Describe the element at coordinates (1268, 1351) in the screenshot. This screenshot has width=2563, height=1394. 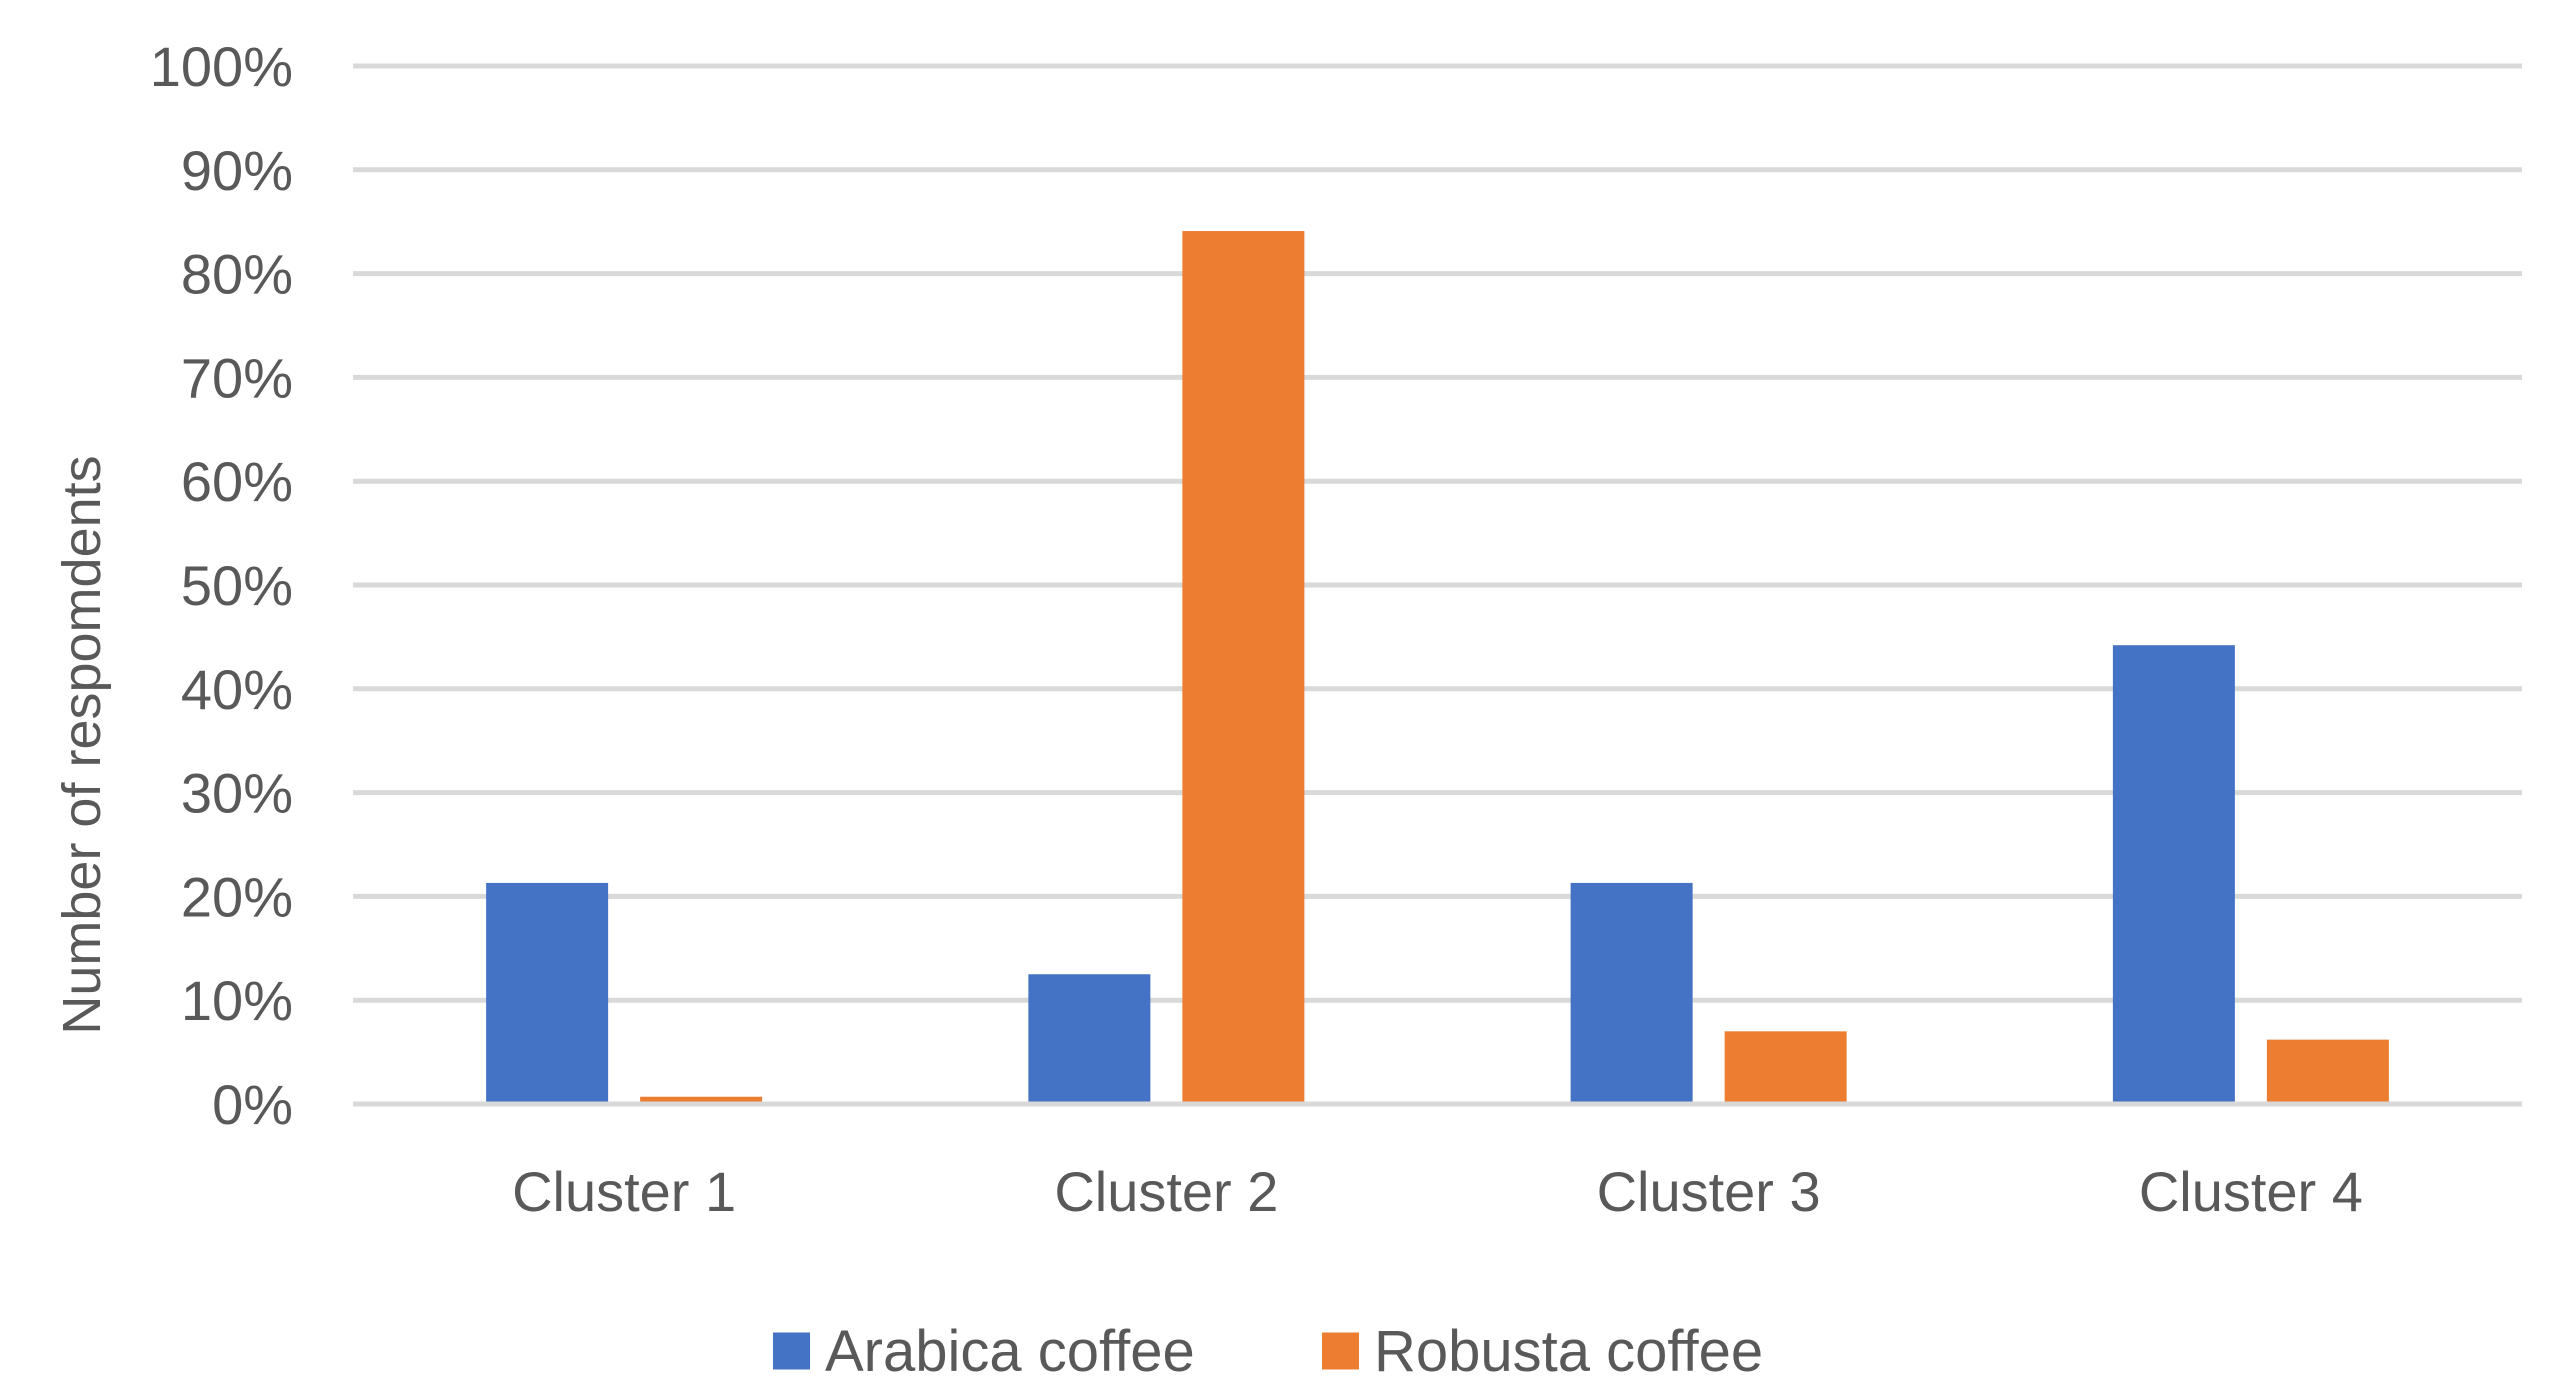
I see `legend: Arabica coffee Robusta coffee` at that location.